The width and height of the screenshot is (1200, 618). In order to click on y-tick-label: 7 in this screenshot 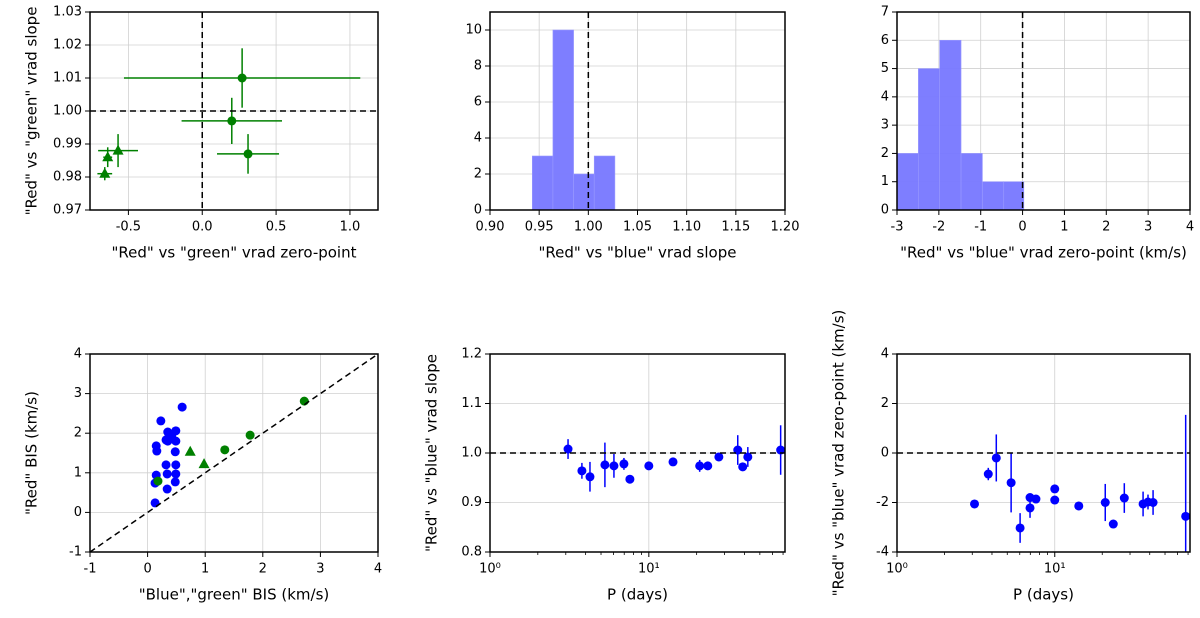, I will do `click(885, 12)`.